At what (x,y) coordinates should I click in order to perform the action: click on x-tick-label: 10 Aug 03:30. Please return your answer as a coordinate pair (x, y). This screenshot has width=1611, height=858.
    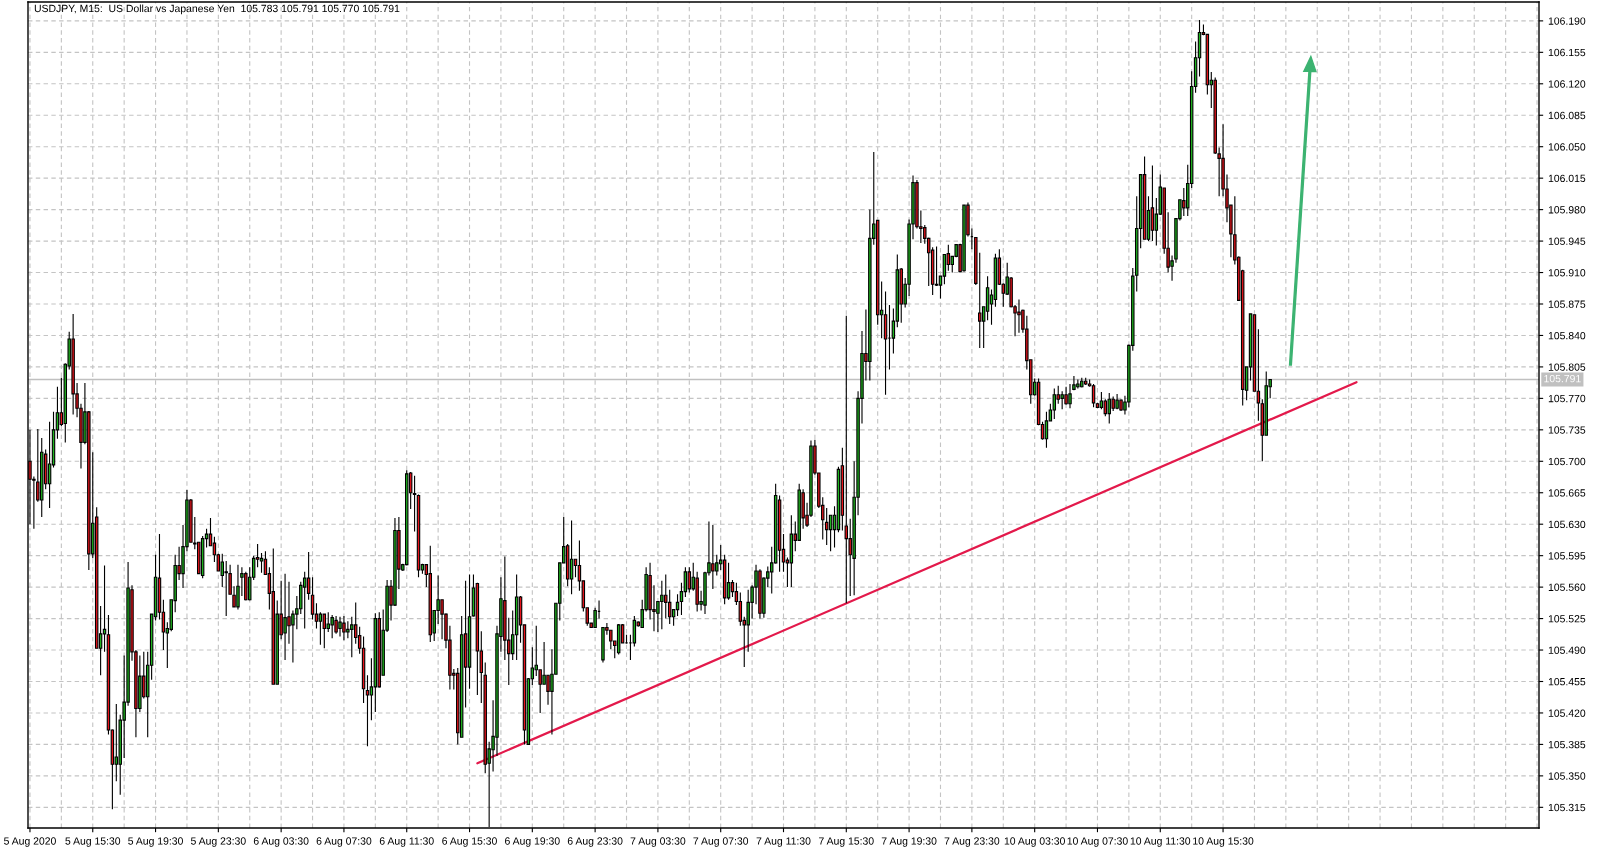
    Looking at the image, I should click on (1034, 842).